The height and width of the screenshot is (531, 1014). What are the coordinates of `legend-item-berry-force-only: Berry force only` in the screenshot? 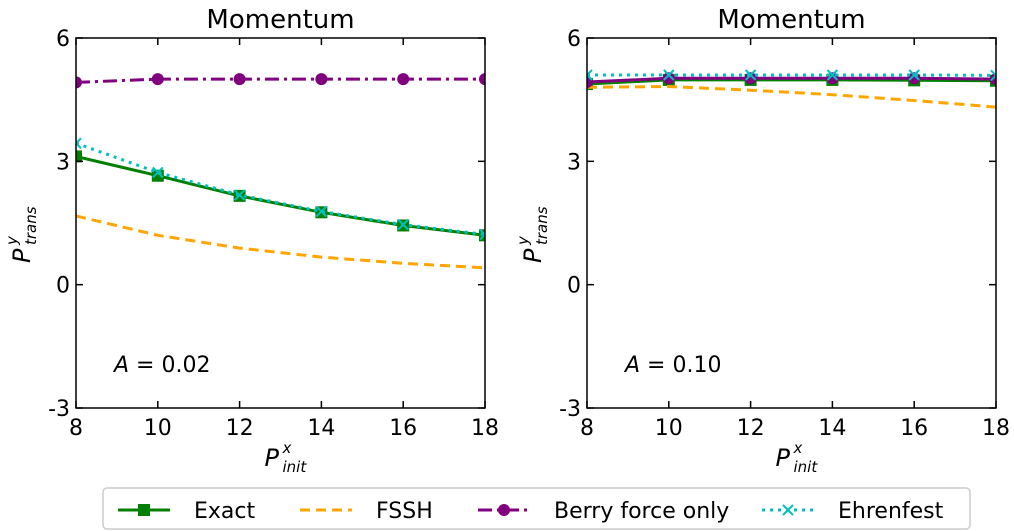 It's located at (603, 511).